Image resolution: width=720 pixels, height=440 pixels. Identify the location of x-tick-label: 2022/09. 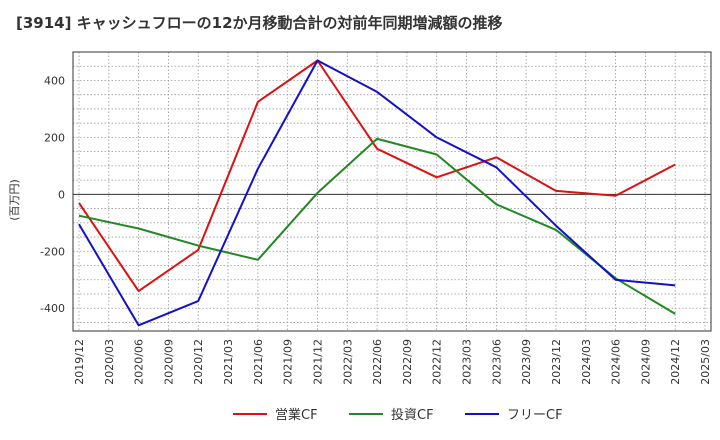
(407, 362).